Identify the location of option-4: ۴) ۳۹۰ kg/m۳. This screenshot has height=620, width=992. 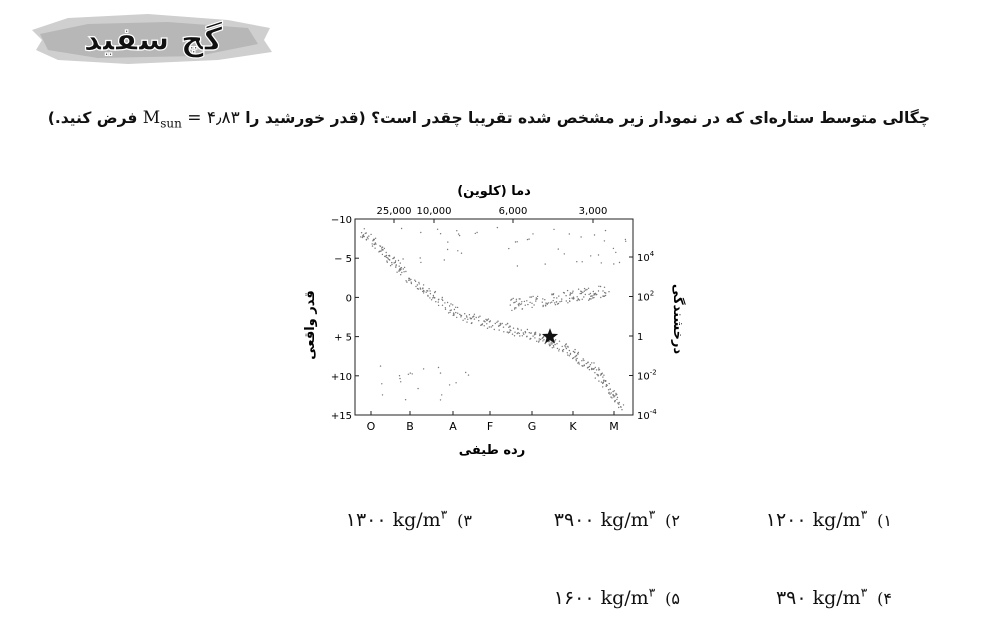
(834, 597).